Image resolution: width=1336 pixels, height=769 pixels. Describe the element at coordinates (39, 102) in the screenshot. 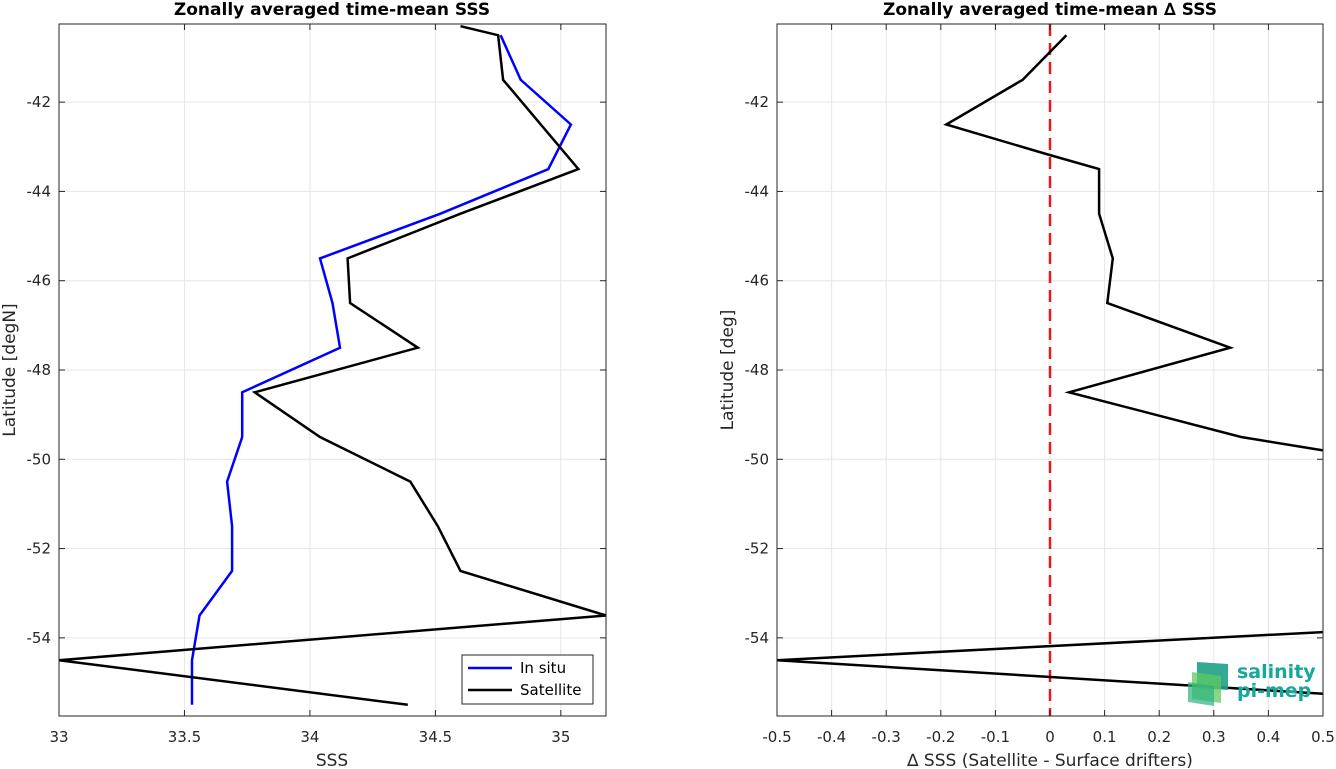

I see `sss-ytick-label: -42` at that location.